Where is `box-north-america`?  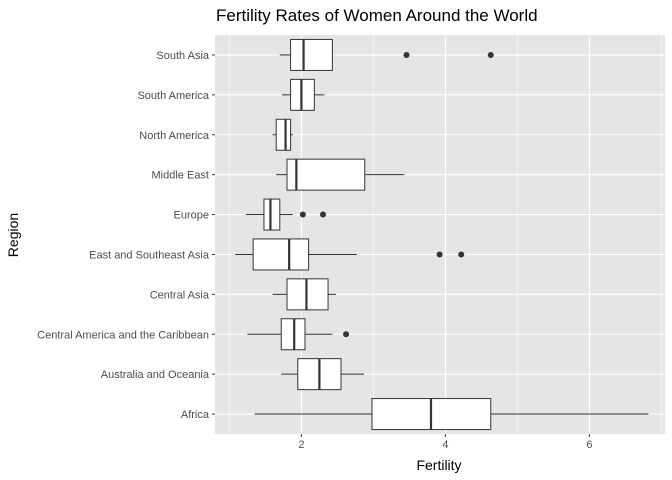
box-north-america is located at coordinates (282, 134).